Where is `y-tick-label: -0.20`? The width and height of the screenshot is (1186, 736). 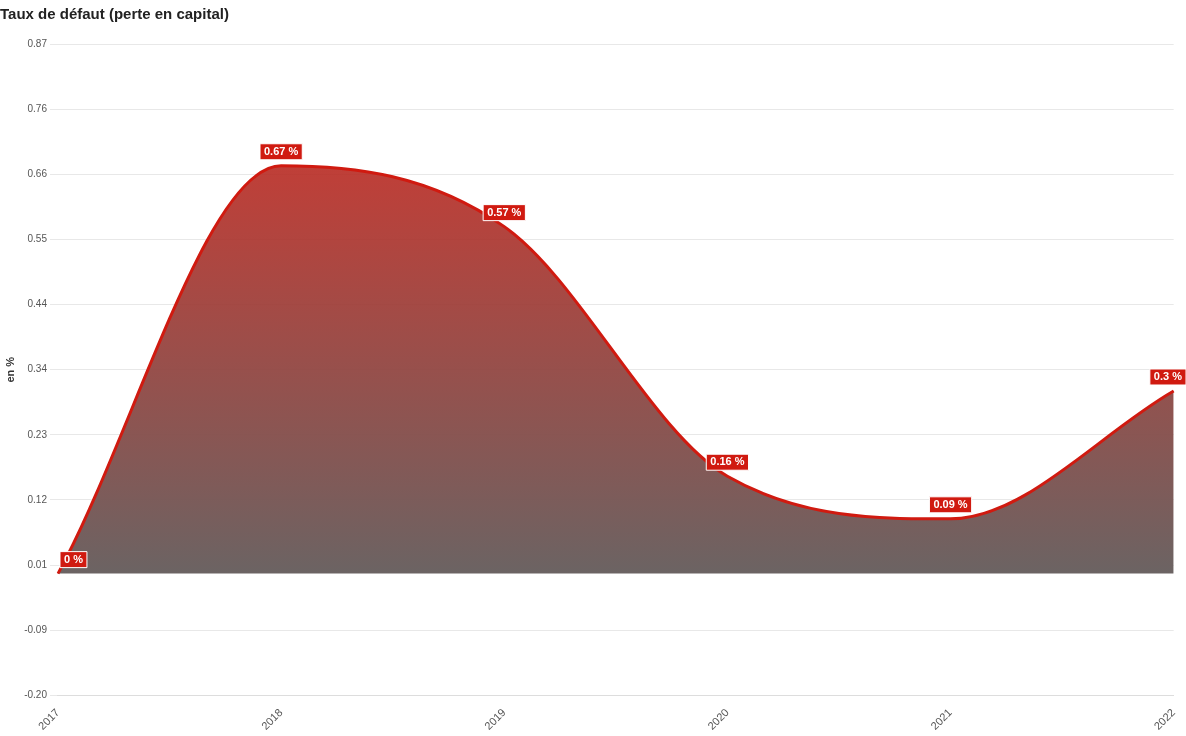 y-tick-label: -0.20 is located at coordinates (36, 695).